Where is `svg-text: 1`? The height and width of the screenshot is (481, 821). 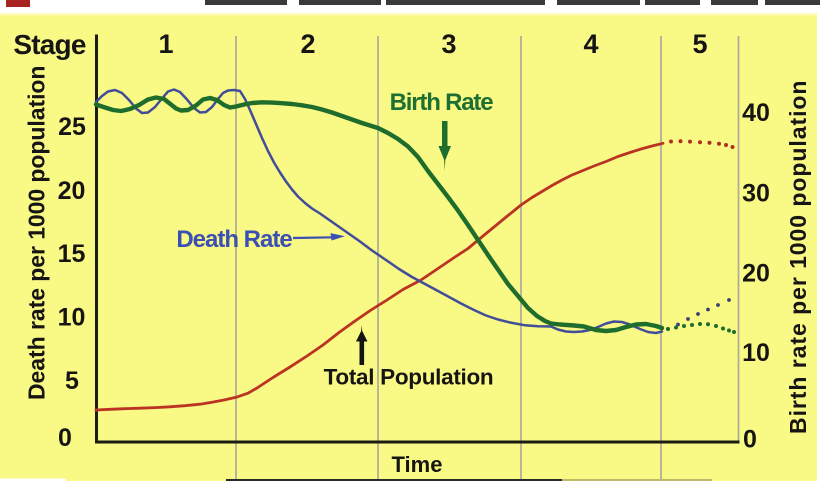
svg-text: 1 is located at coordinates (165, 44).